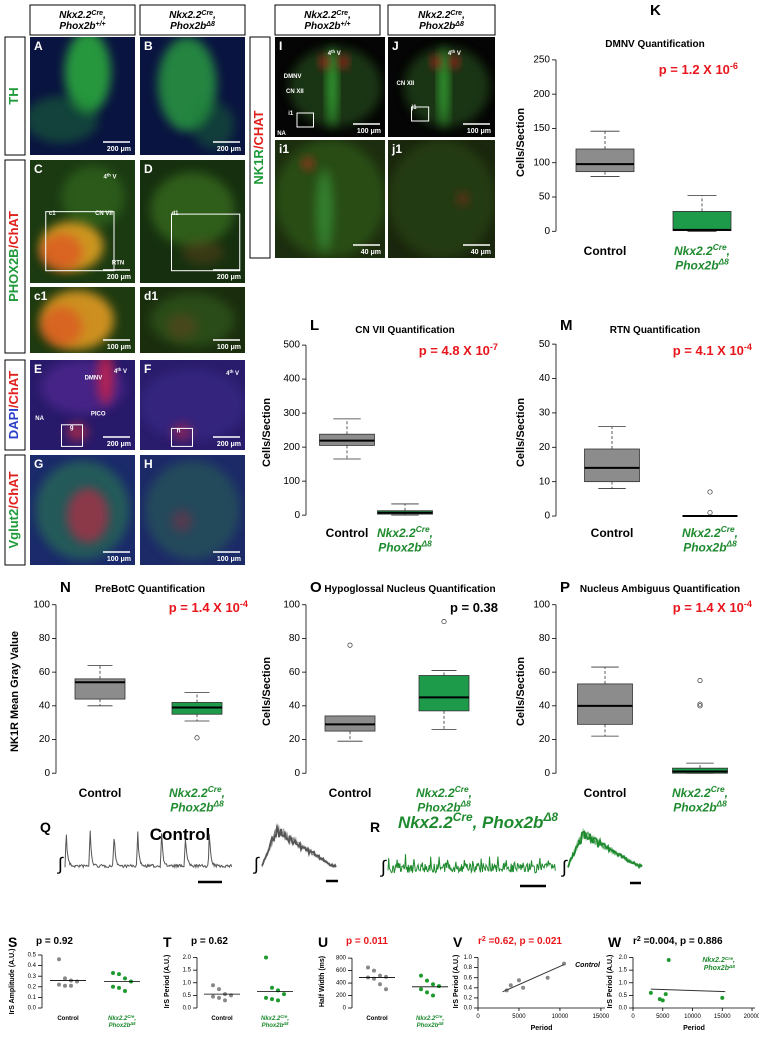 This screenshot has width=759, height=1050. I want to click on superscript: th, so click(333, 51).